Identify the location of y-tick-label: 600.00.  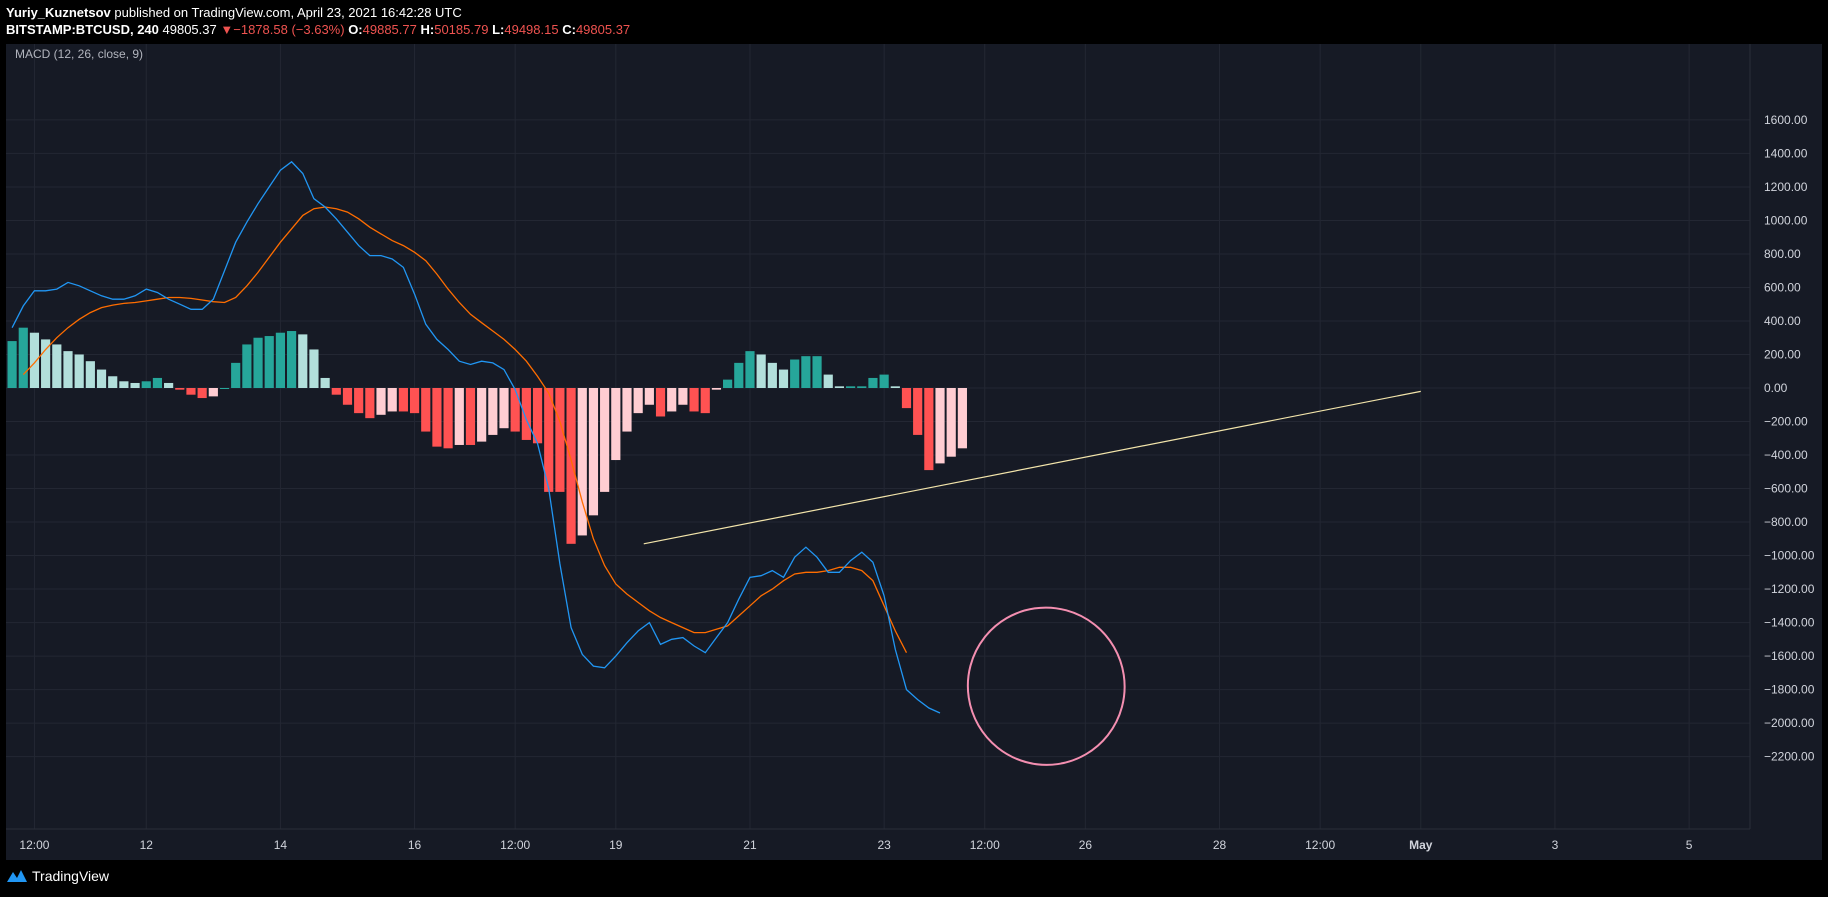
(1782, 287).